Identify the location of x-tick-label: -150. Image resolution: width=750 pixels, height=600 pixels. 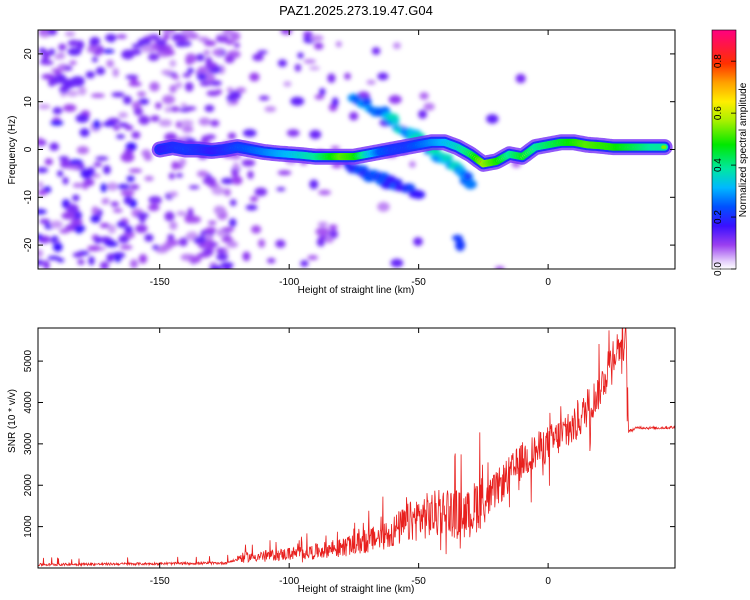
(160, 282).